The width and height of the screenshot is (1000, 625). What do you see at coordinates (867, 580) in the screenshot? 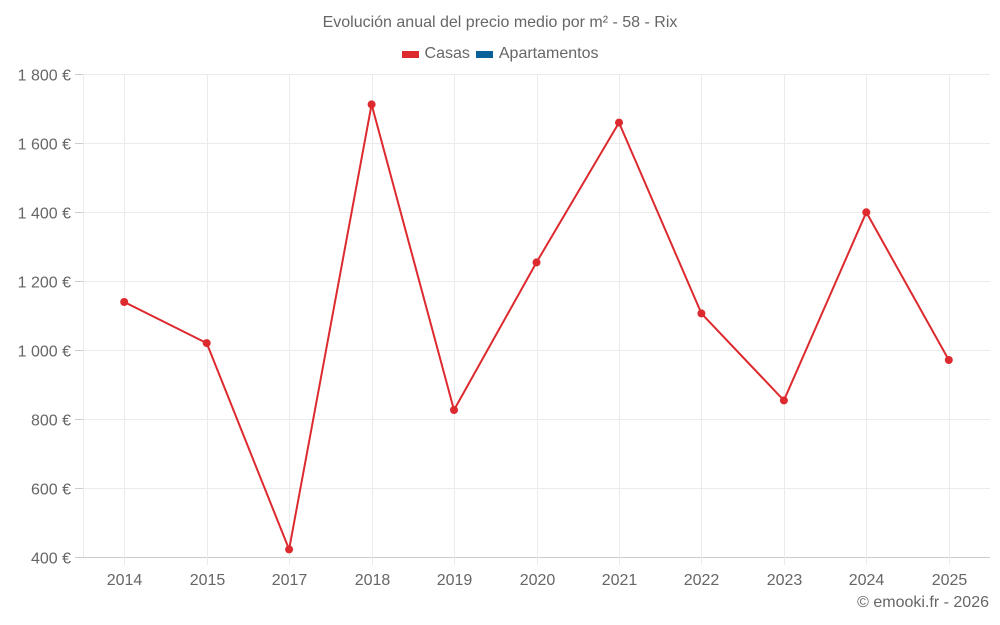
I see `x-tick-label: 2024` at bounding box center [867, 580].